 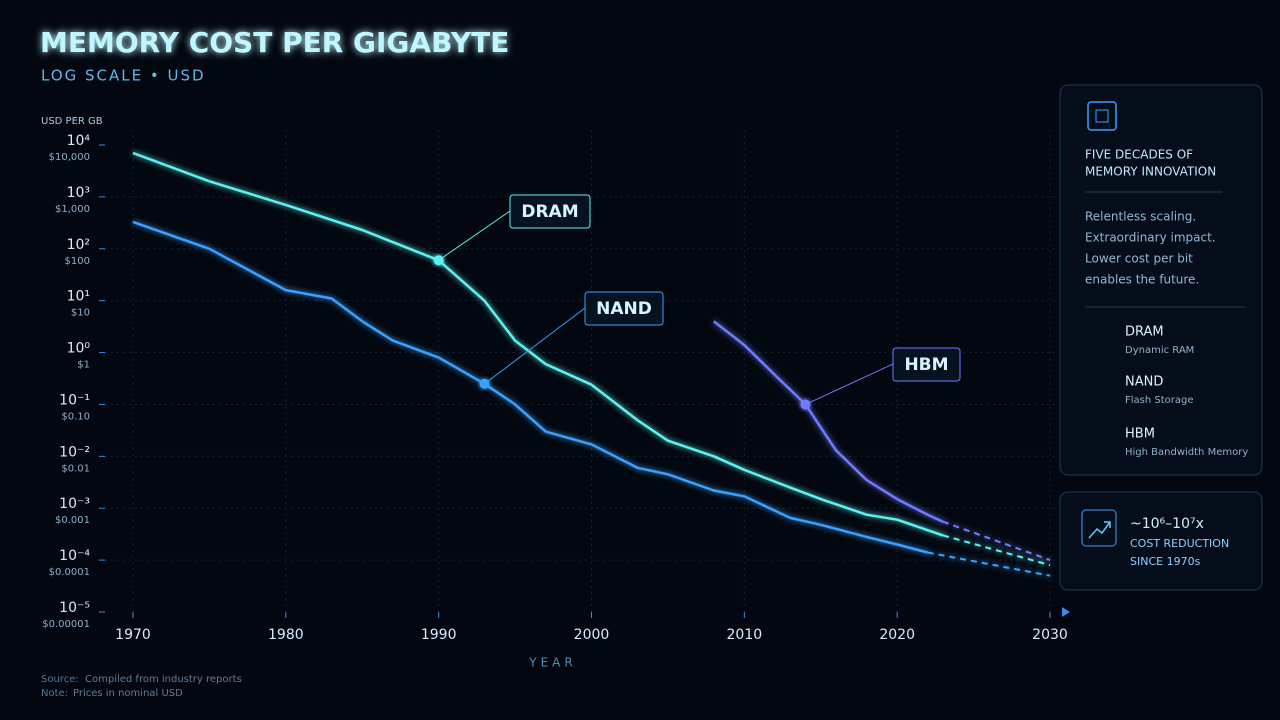 What do you see at coordinates (1144, 332) in the screenshot?
I see `legend-label: DRAM` at bounding box center [1144, 332].